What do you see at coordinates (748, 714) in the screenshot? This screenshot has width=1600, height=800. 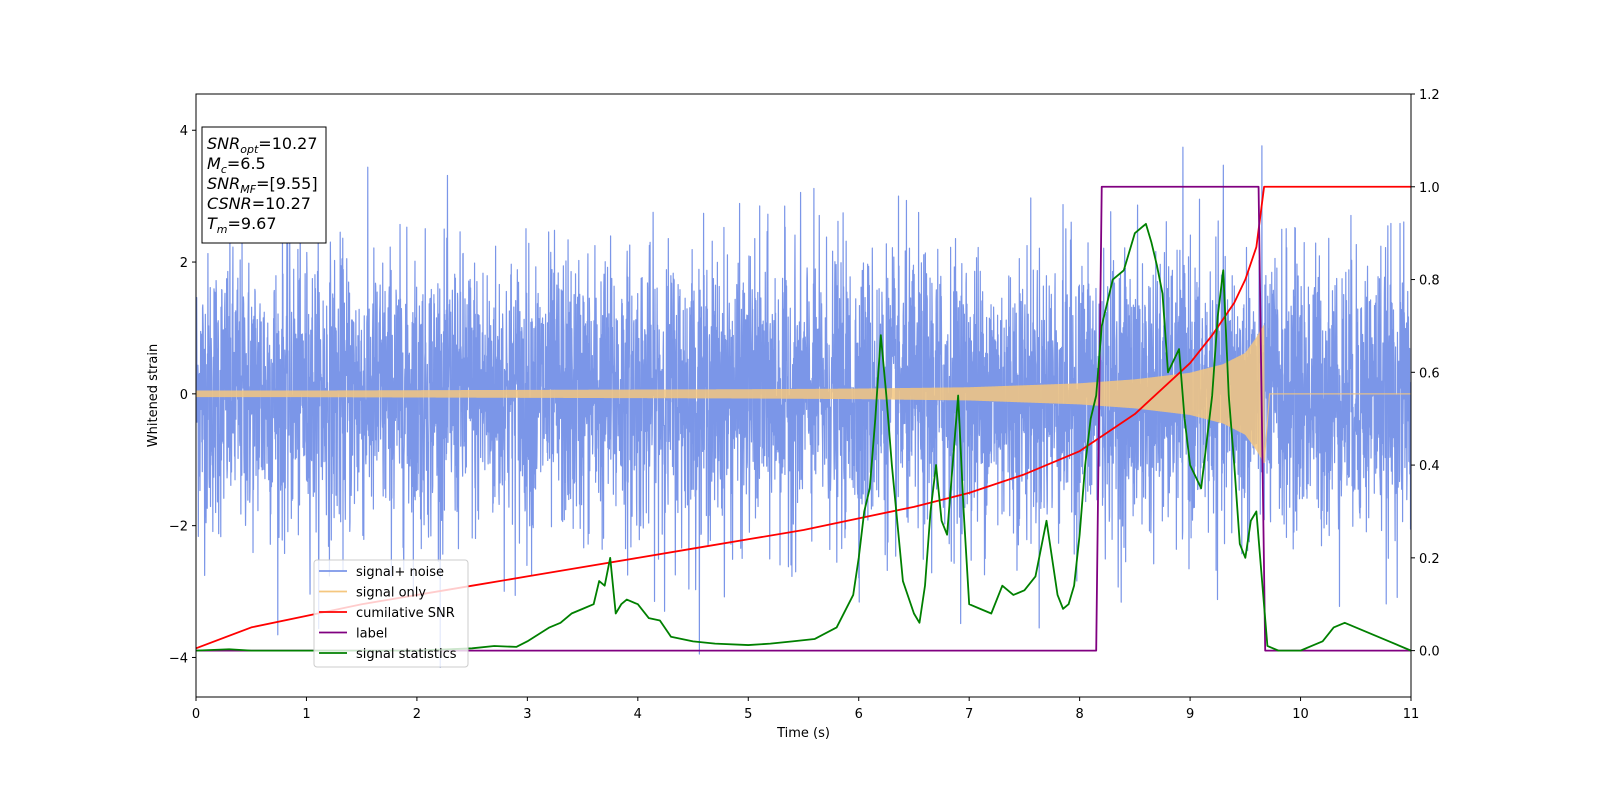 I see `x-tick-label: 5` at bounding box center [748, 714].